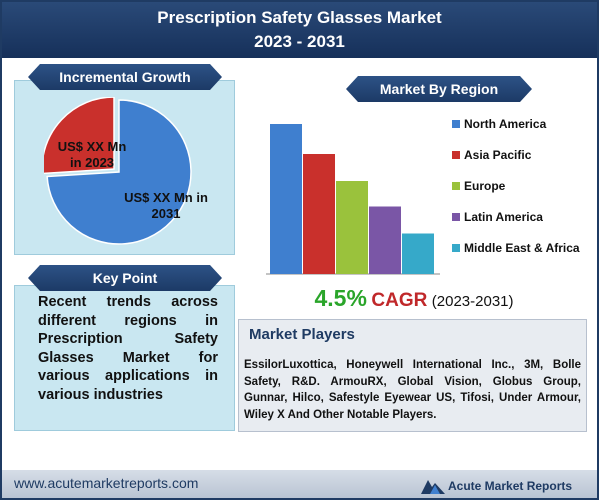 This screenshot has width=599, height=500. What do you see at coordinates (286, 199) in the screenshot?
I see `bar-north-america` at bounding box center [286, 199].